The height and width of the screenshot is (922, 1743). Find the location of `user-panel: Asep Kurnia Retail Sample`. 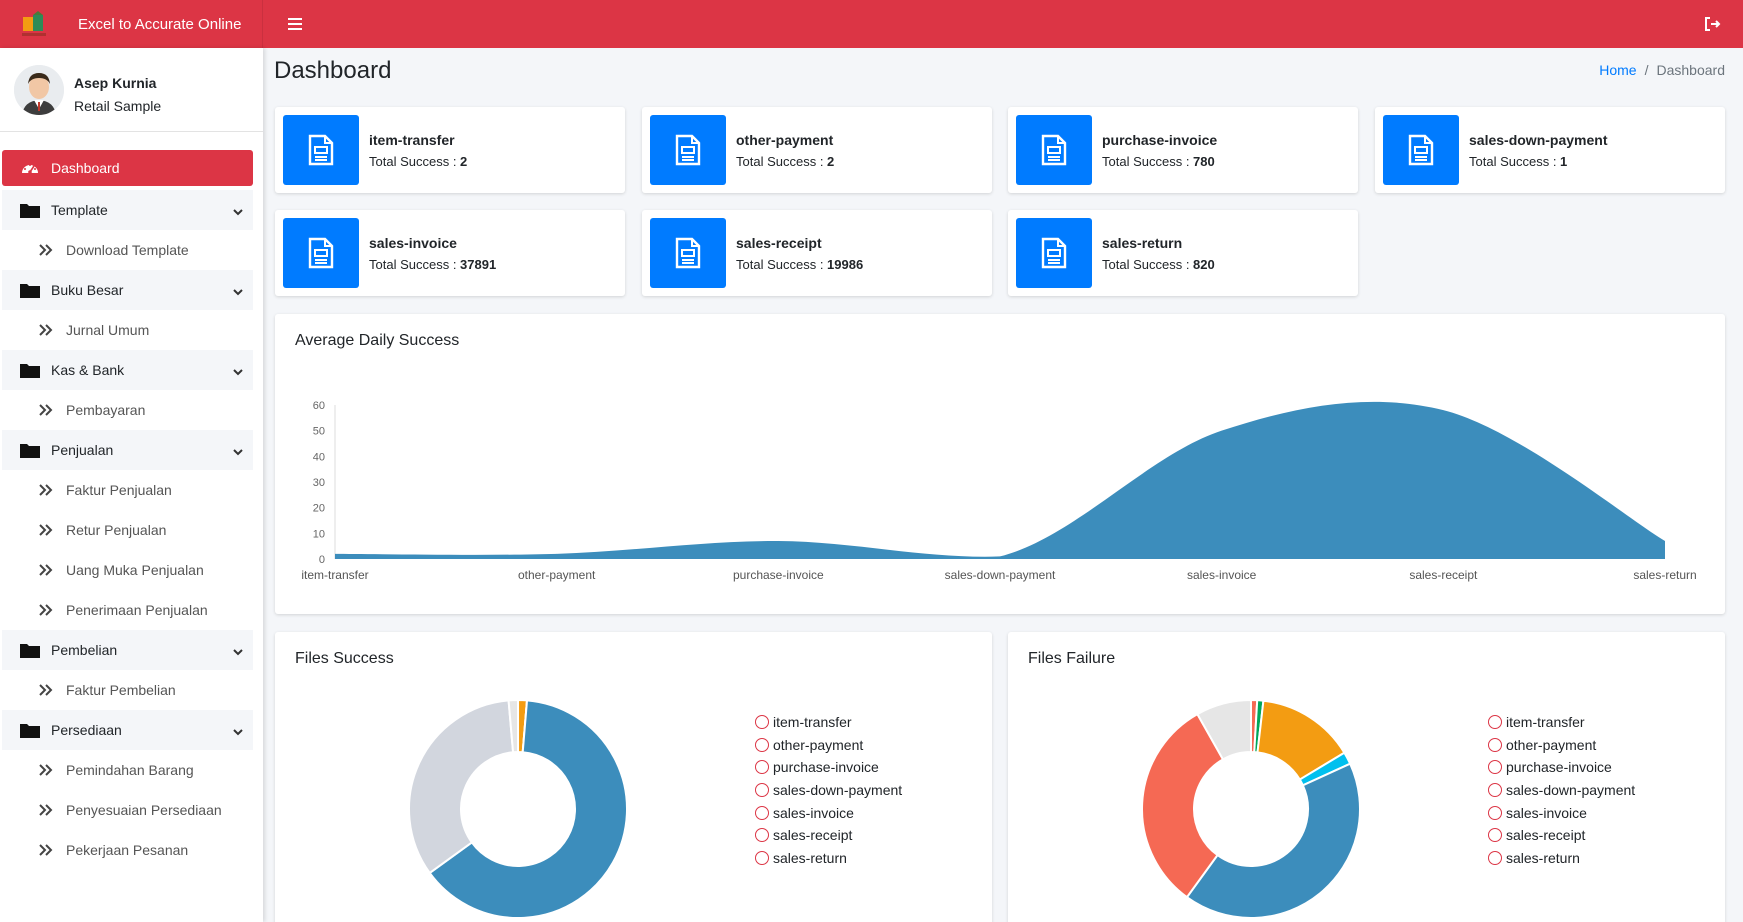

user-panel: Asep Kurnia Retail Sample is located at coordinates (131, 90).